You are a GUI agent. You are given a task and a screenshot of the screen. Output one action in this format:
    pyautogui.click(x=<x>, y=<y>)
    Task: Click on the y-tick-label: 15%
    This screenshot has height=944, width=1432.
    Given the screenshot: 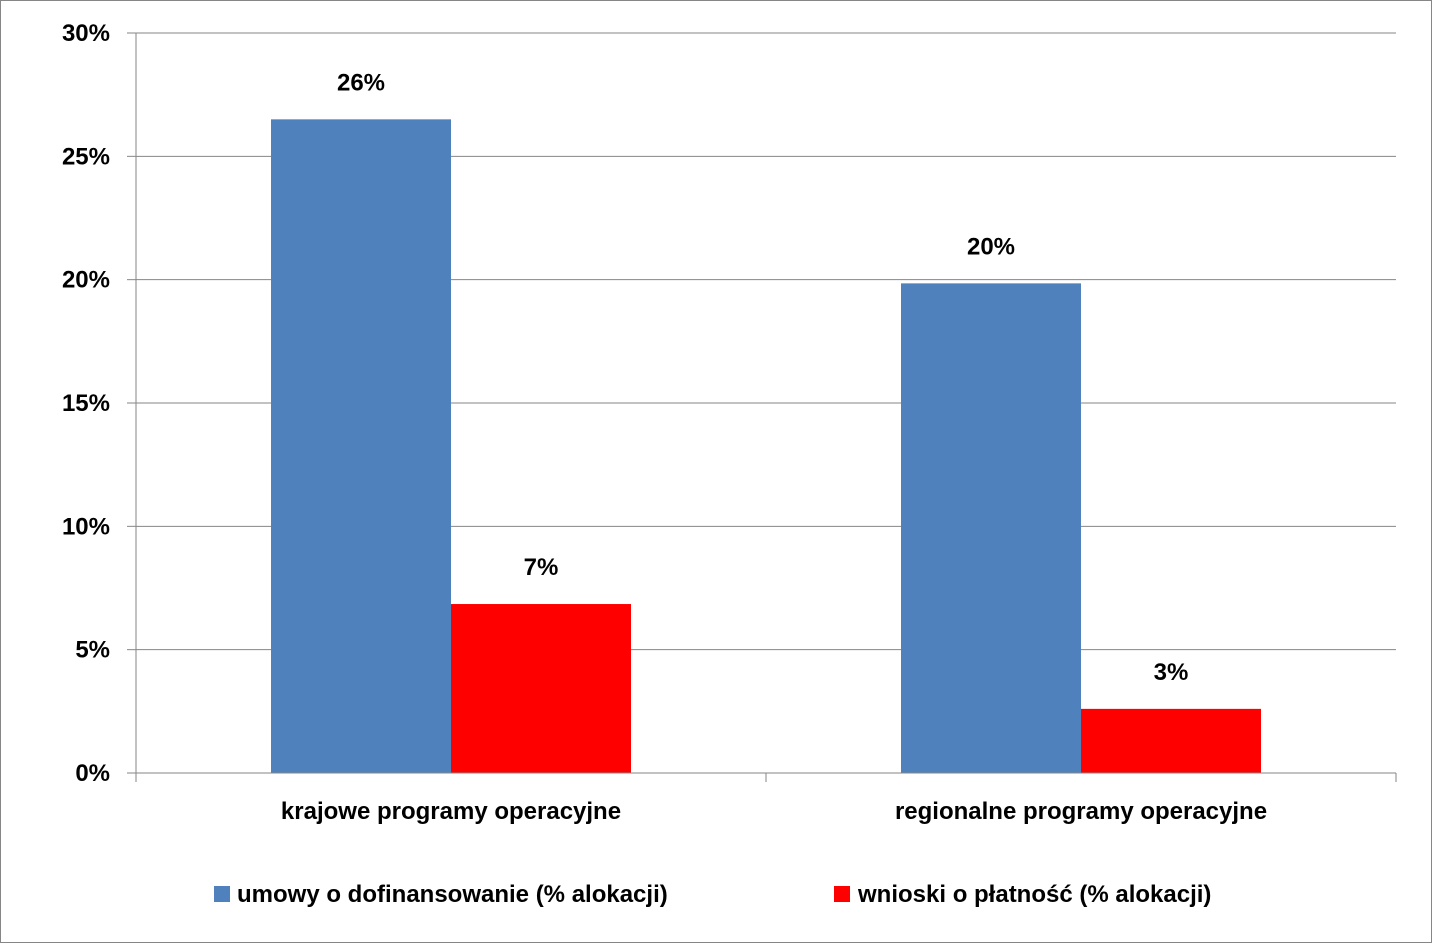 What is the action you would take?
    pyautogui.click(x=86, y=403)
    